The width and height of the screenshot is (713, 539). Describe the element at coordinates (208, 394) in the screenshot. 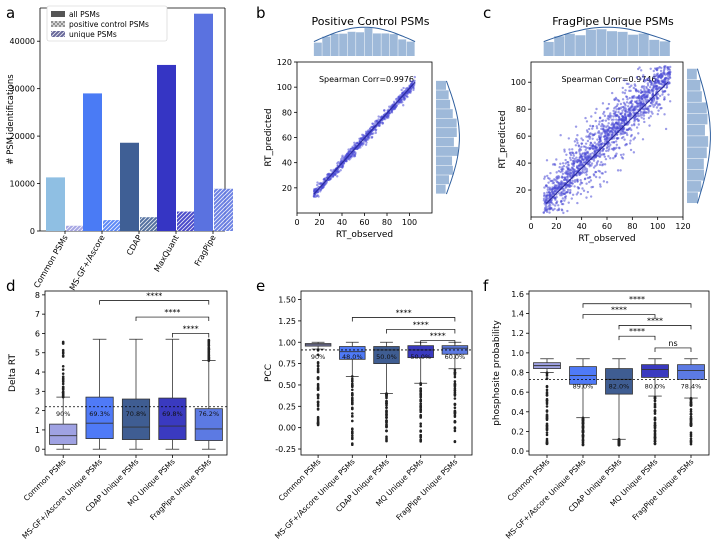

I see `box-5: 76.2%` at that location.